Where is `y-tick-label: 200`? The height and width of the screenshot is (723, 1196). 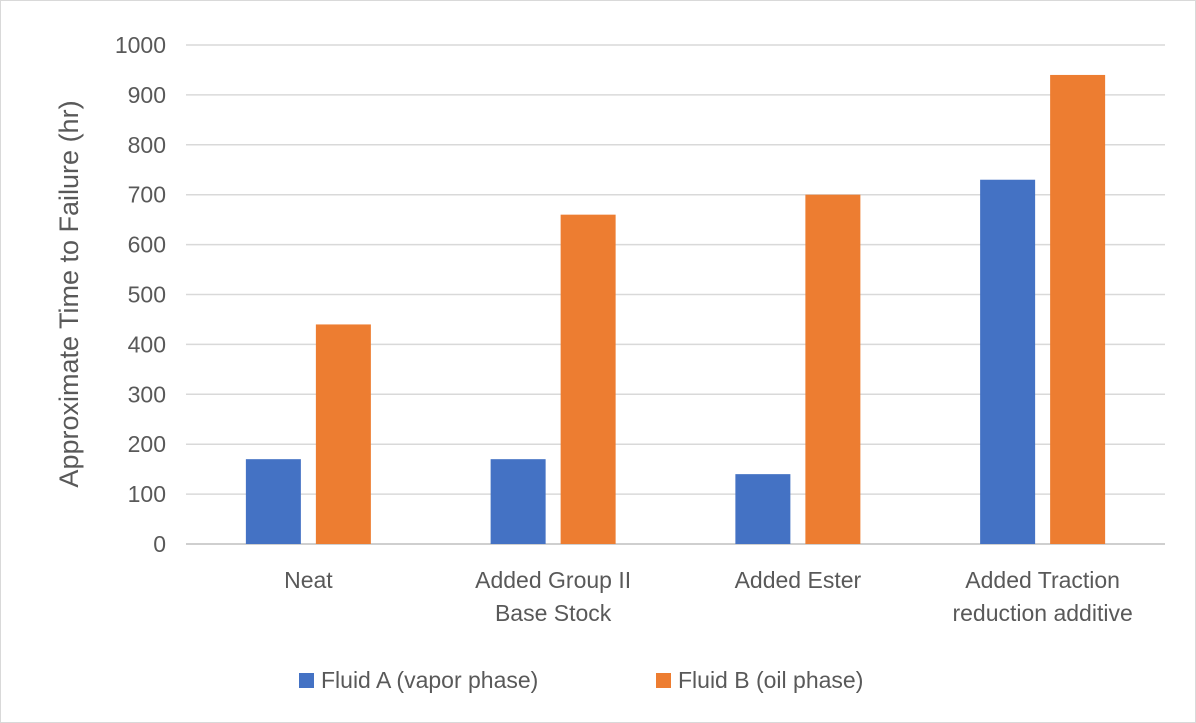
y-tick-label: 200 is located at coordinates (147, 444).